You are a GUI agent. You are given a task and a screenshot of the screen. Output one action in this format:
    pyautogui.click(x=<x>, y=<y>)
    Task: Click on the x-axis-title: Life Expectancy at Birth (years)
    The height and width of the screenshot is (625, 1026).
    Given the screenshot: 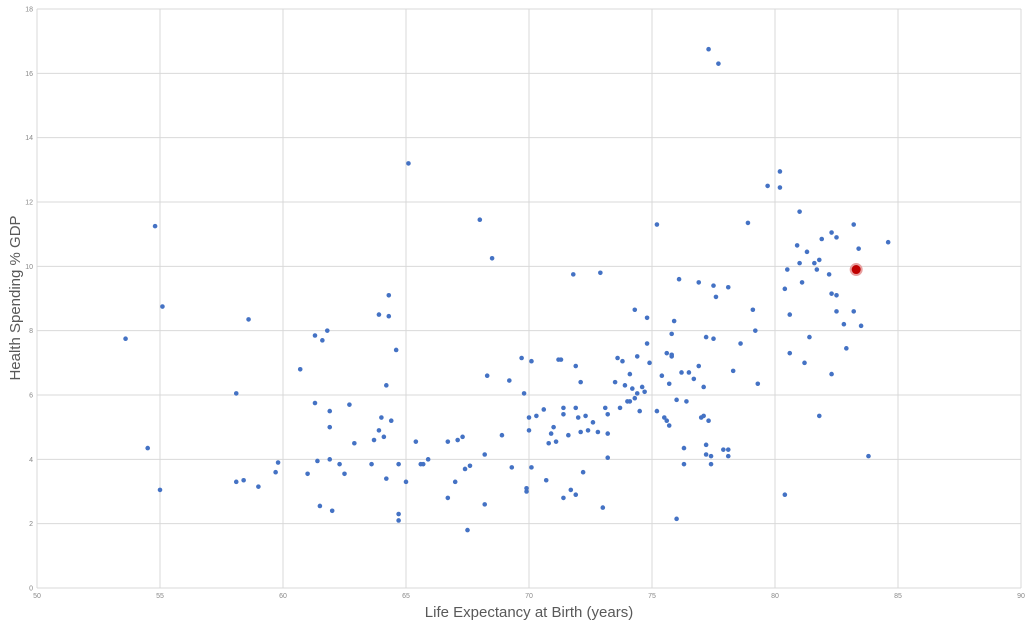 What is the action you would take?
    pyautogui.click(x=529, y=612)
    